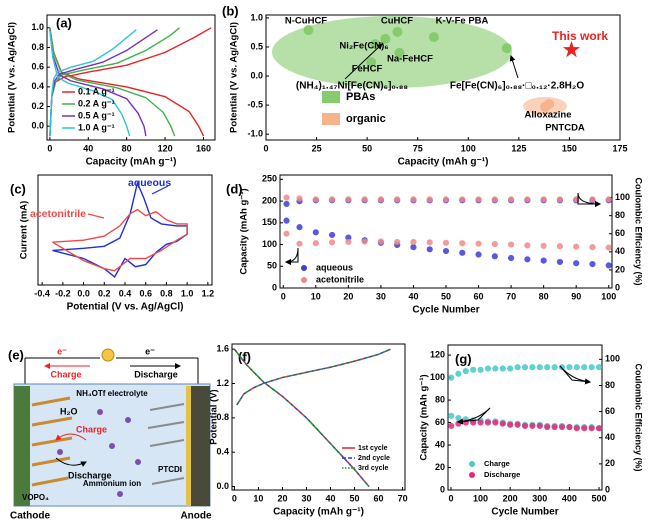  What do you see at coordinates (96, 127) in the screenshot?
I see `legend-label: 1.0 A g⁻¹` at bounding box center [96, 127].